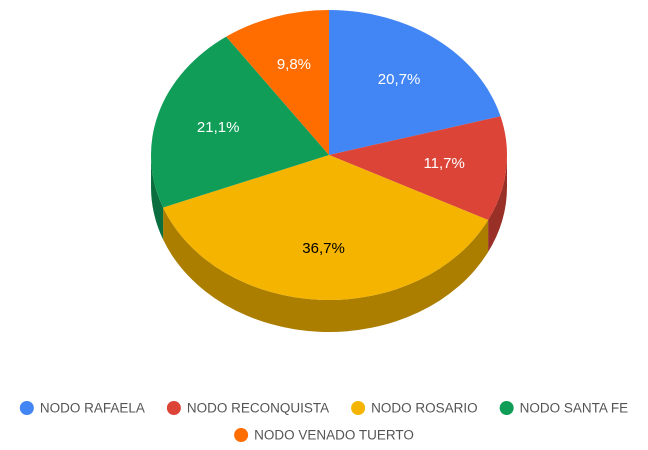 The image size is (648, 450). What do you see at coordinates (92, 408) in the screenshot?
I see `legend-label: NODO RAFAELA` at bounding box center [92, 408].